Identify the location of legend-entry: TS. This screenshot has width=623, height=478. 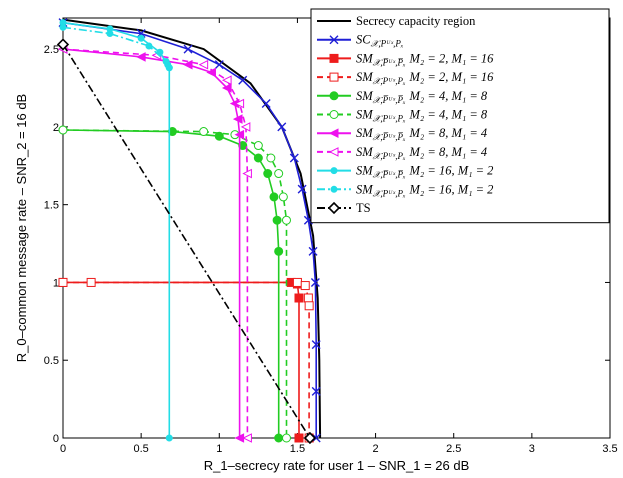
(344, 208).